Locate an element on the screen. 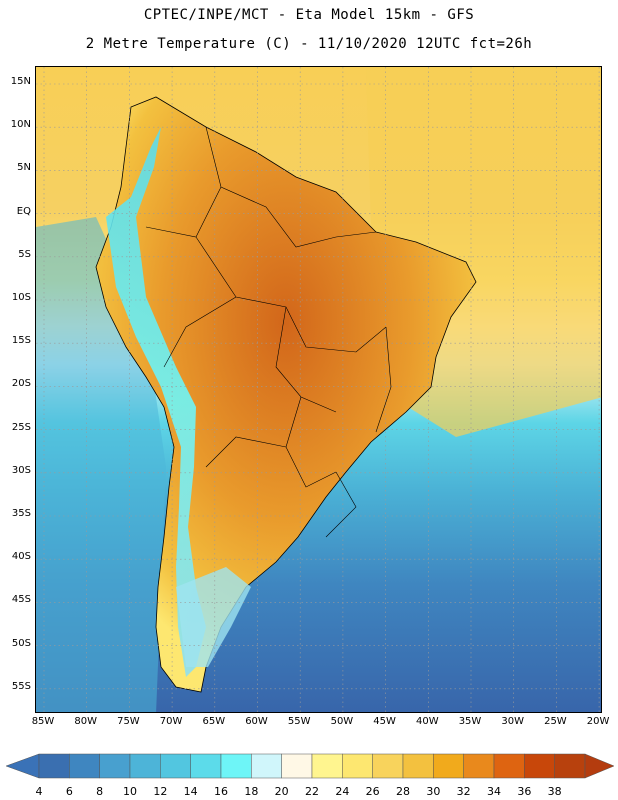  latitude-label: 15N is located at coordinates (20, 81).